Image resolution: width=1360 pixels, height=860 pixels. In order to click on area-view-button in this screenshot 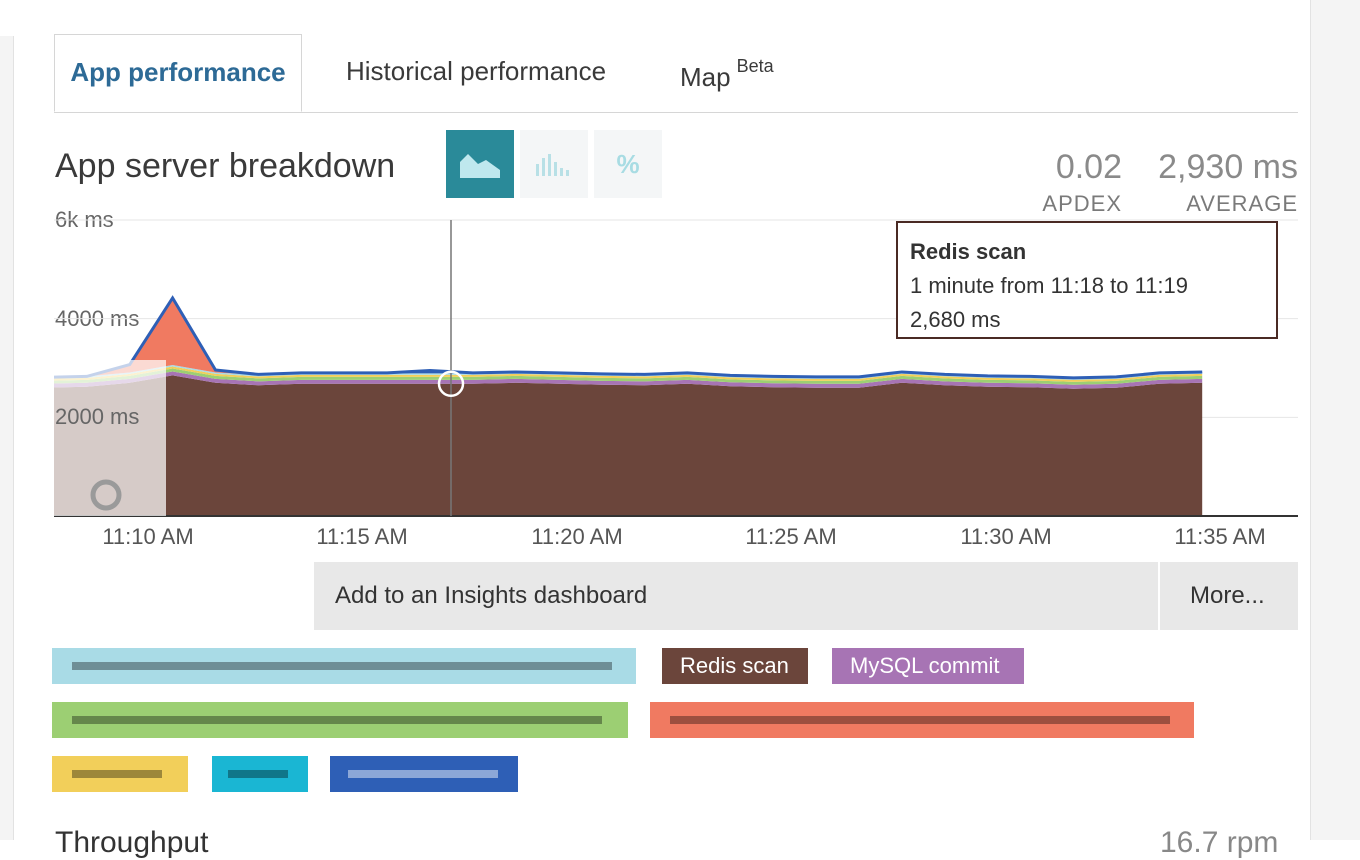, I will do `click(480, 164)`.